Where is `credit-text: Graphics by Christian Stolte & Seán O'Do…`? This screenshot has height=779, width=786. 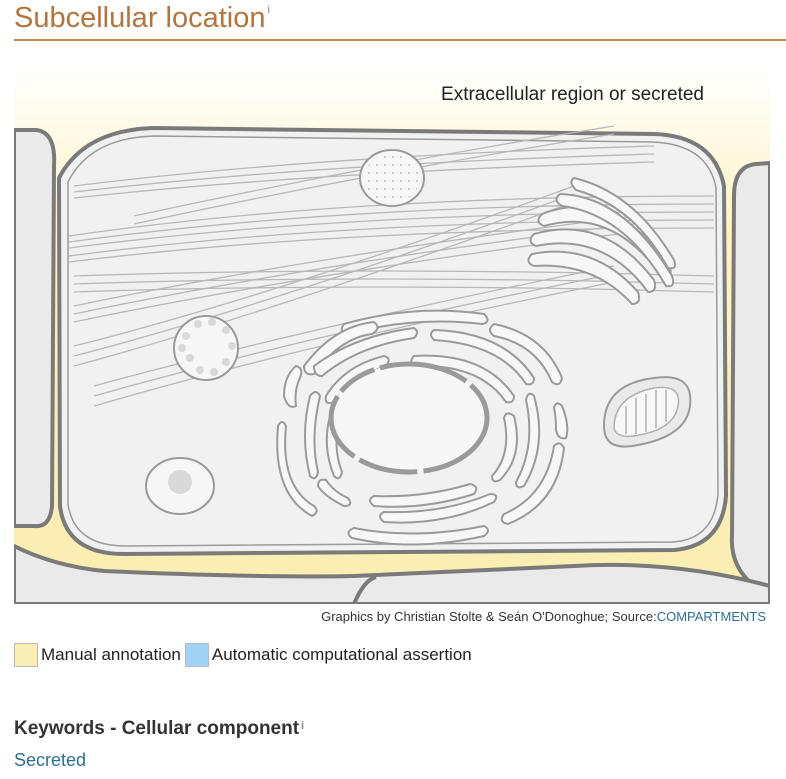
credit-text: Graphics by Christian Stolte & Seán O'Do… is located at coordinates (489, 616).